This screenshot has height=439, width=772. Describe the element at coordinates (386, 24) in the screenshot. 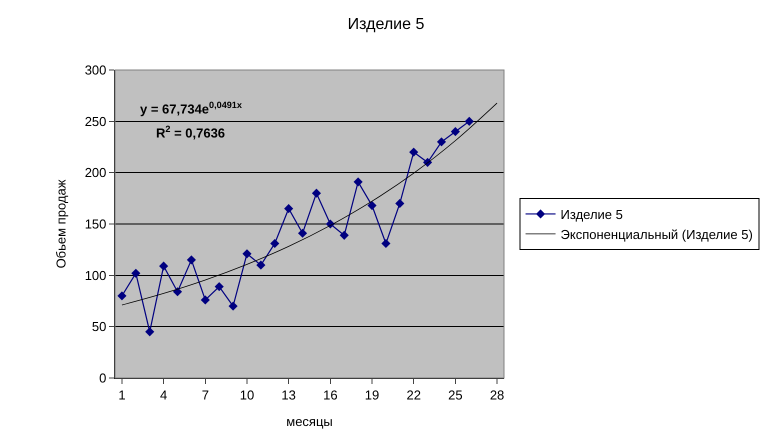

I see `chart-title: Изделие 5` at that location.